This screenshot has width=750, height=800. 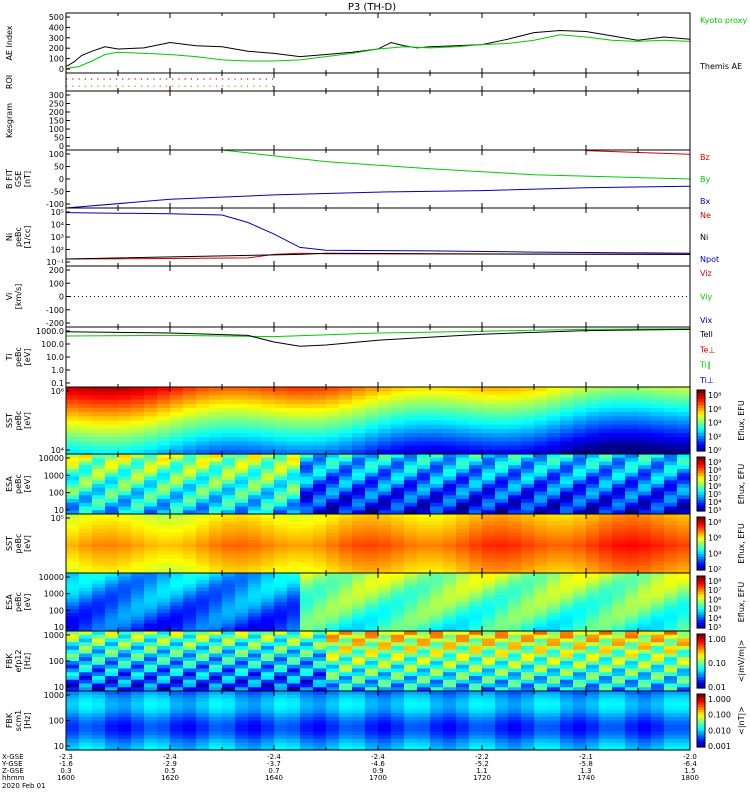 What do you see at coordinates (66, 778) in the screenshot?
I see `footer-value: 1600` at bounding box center [66, 778].